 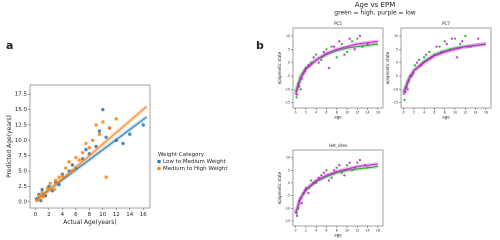 What do you see at coordinates (338, 234) in the screenshot?
I see `x-axis-label: age` at bounding box center [338, 234].